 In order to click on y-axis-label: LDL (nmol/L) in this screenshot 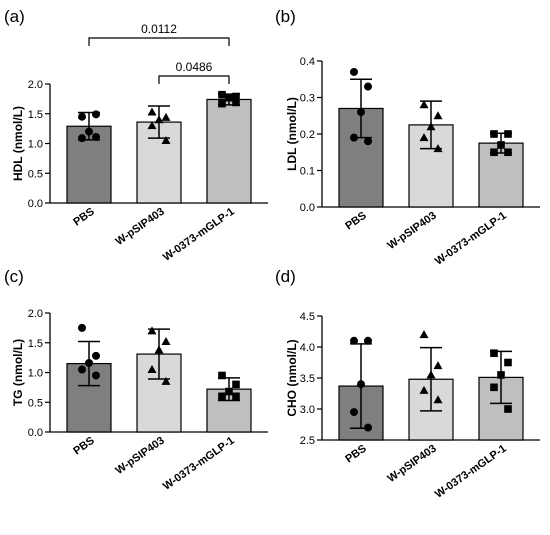, I will do `click(292, 134)`.